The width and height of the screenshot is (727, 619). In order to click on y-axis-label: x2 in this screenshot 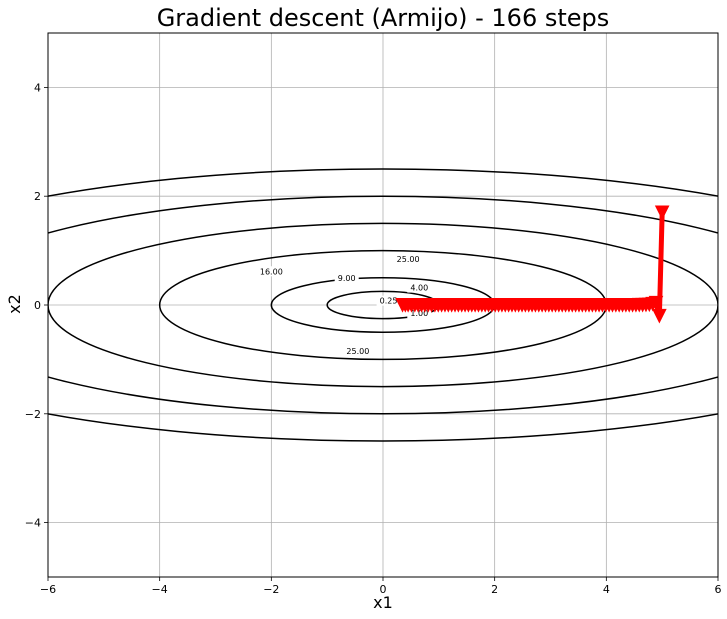, I will do `click(14, 304)`.